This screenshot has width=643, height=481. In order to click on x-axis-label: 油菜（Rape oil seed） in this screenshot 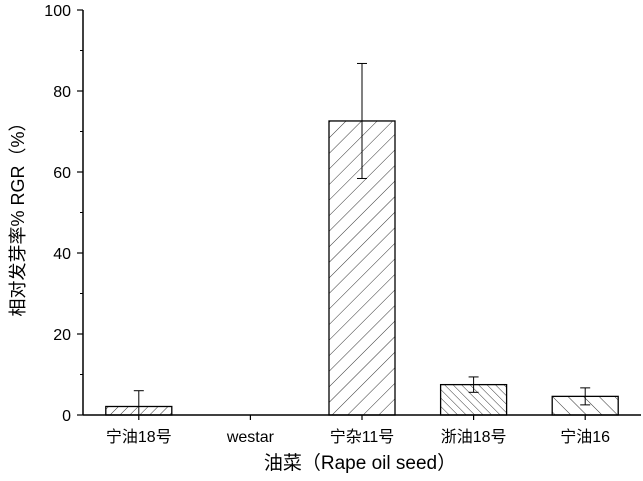, I will do `click(360, 463)`.